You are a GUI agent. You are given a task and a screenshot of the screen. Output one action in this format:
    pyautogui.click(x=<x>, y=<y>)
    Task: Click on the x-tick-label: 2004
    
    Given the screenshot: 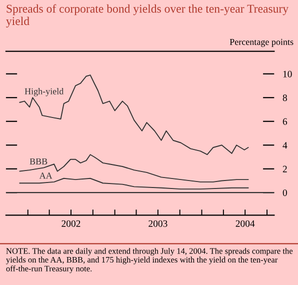 What is the action you would take?
    pyautogui.click(x=245, y=223)
    